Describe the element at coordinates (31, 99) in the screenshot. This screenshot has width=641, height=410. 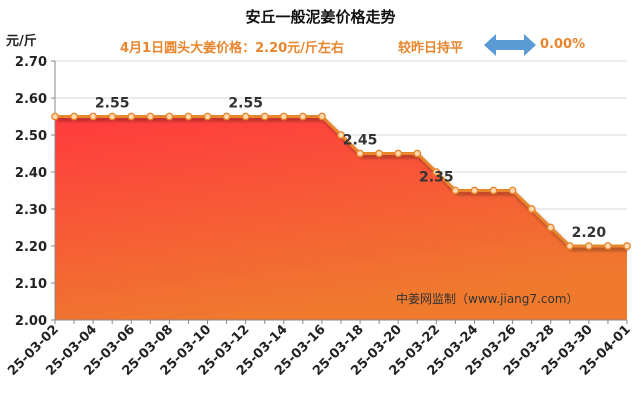
I see `y-tick-label: 2.60` at that location.